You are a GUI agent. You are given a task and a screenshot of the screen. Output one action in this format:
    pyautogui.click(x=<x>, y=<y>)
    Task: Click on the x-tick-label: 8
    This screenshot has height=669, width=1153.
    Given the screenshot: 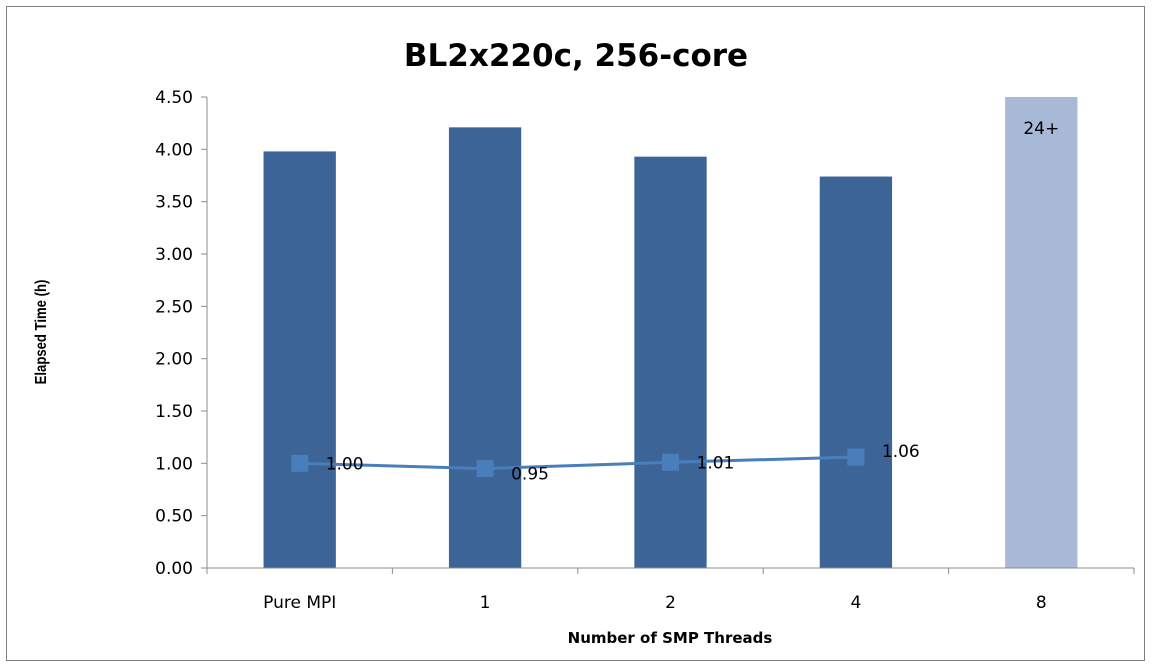 What is the action you would take?
    pyautogui.click(x=1041, y=603)
    